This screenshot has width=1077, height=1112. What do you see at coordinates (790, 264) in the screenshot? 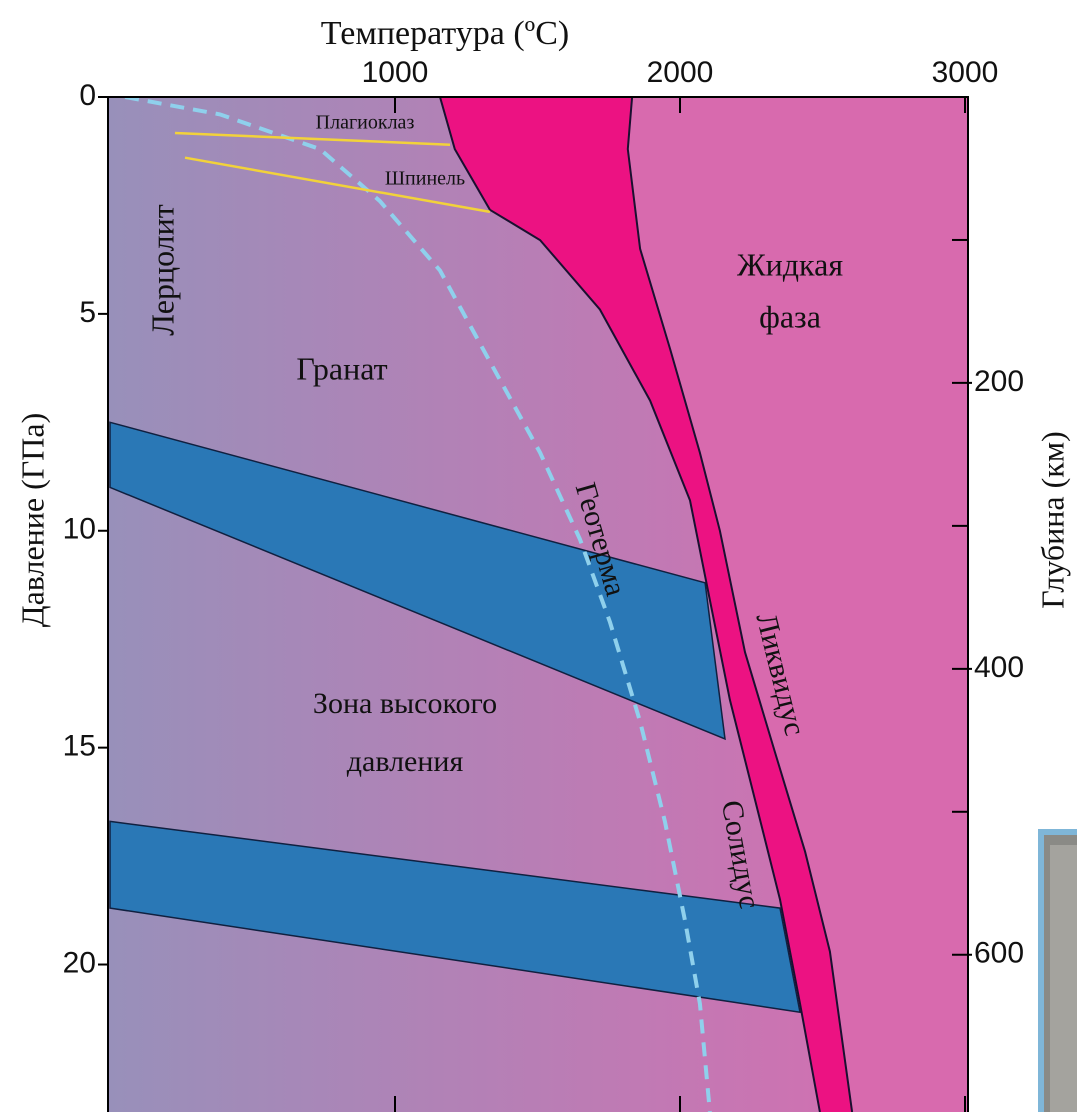
I see `region-label: Жидкая` at bounding box center [790, 264].